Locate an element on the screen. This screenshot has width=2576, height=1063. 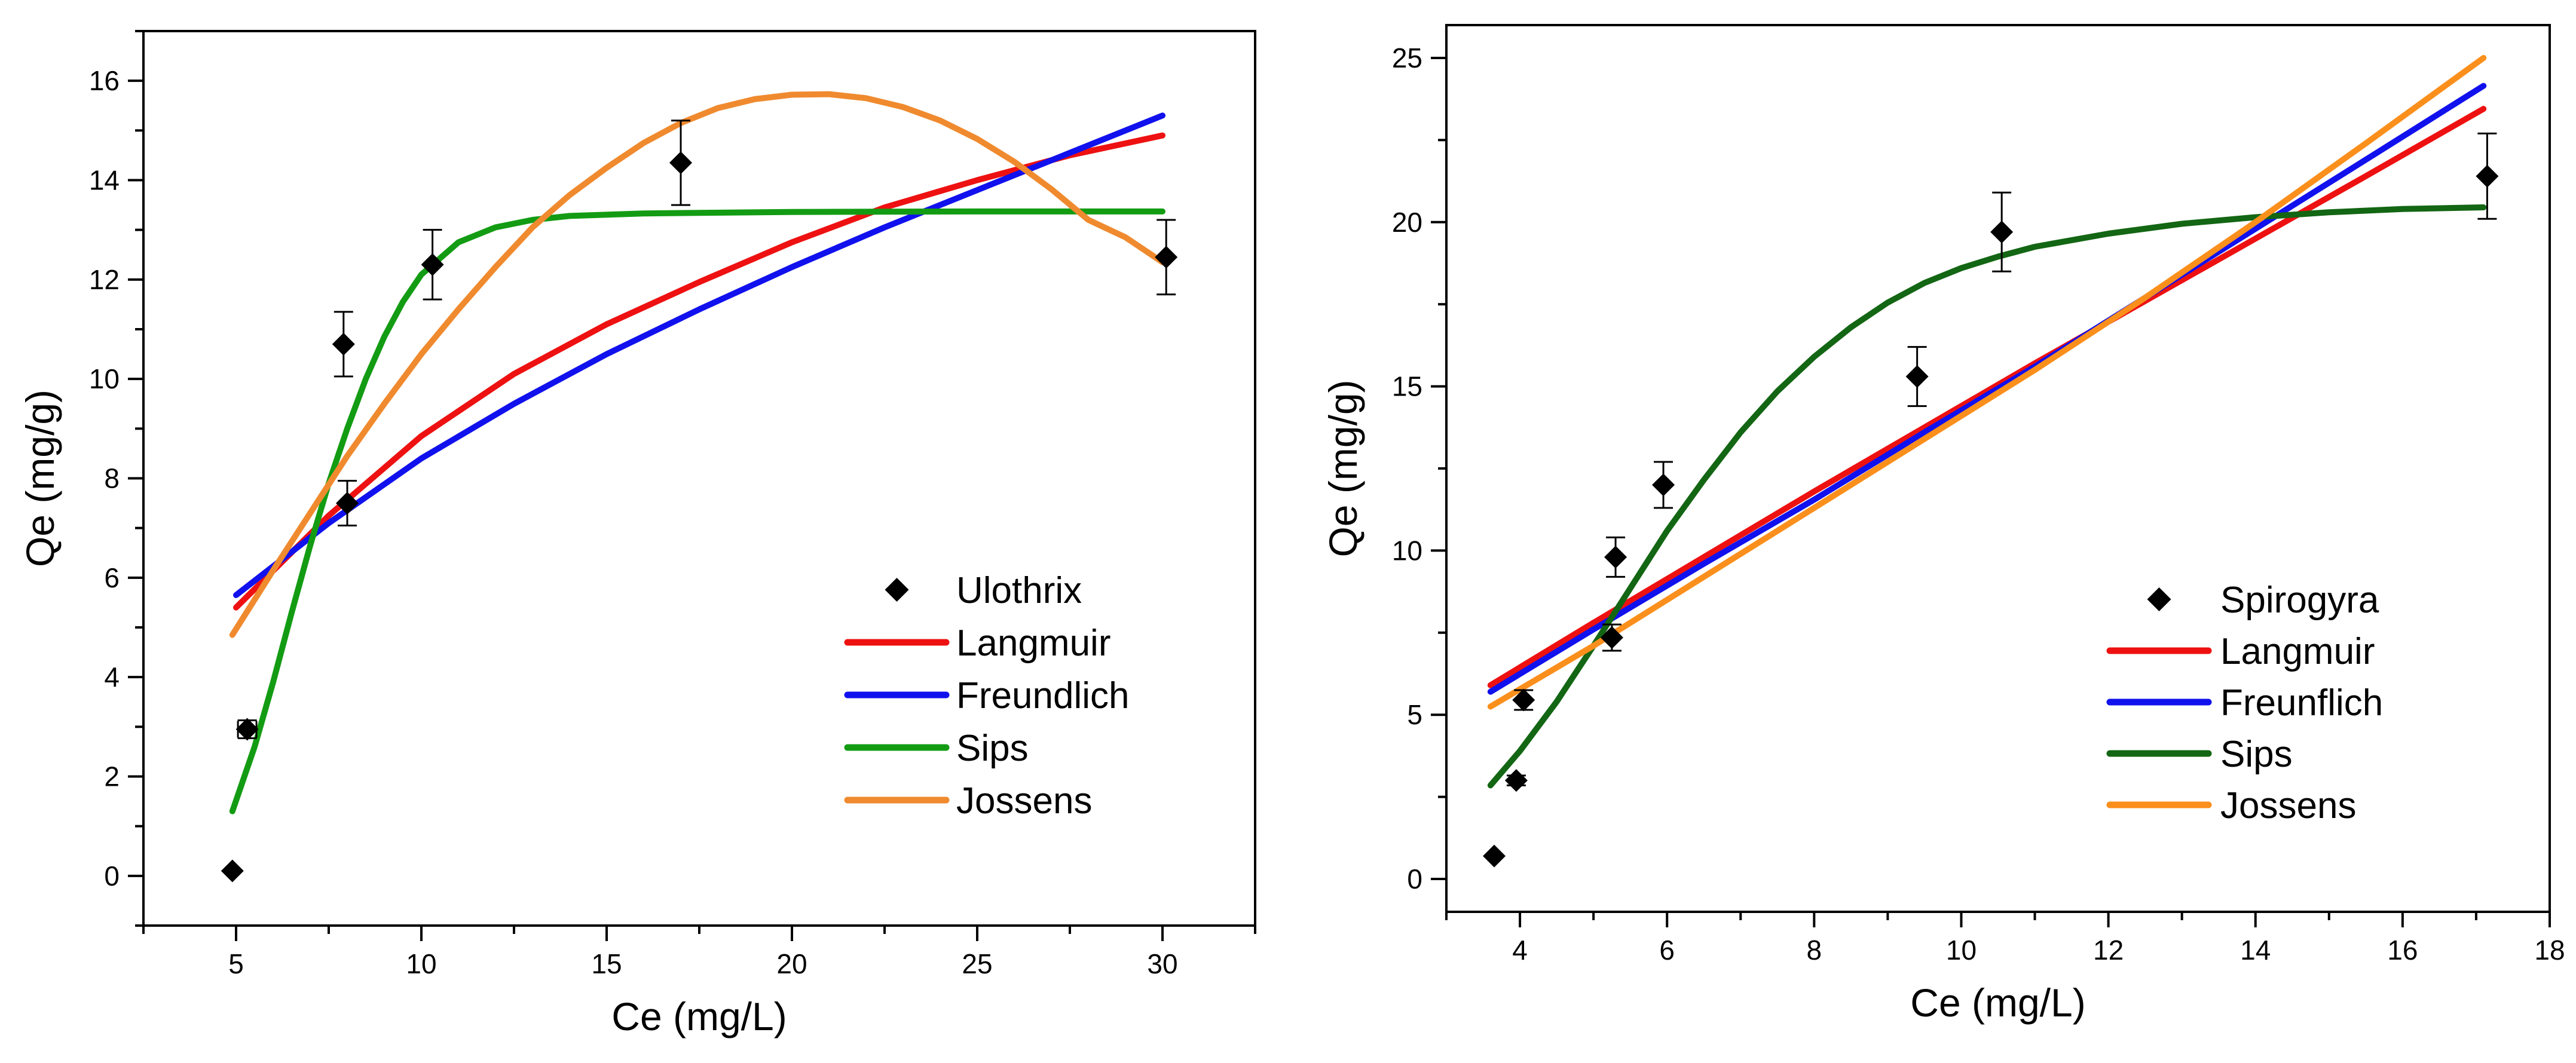
legend-marker-spirogyra is located at coordinates (2159, 599).